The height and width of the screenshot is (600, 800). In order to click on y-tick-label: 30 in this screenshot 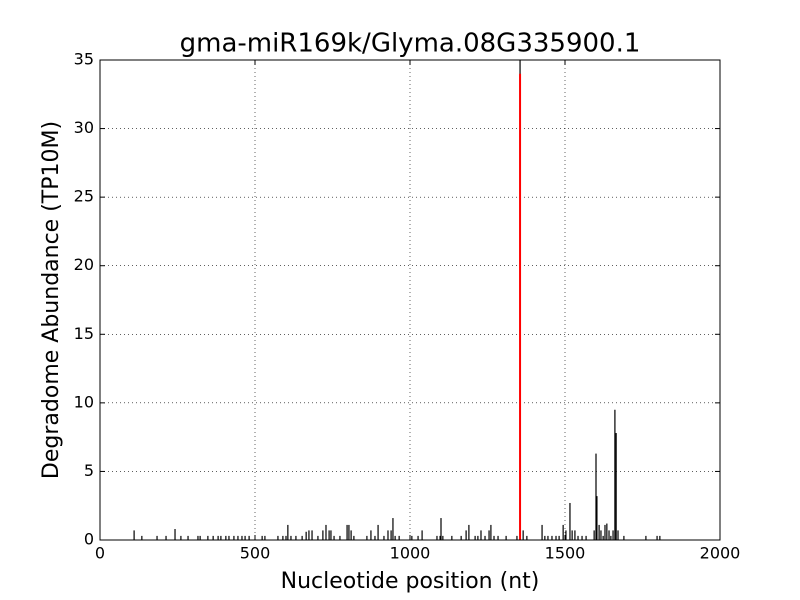, I will do `click(84, 127)`.